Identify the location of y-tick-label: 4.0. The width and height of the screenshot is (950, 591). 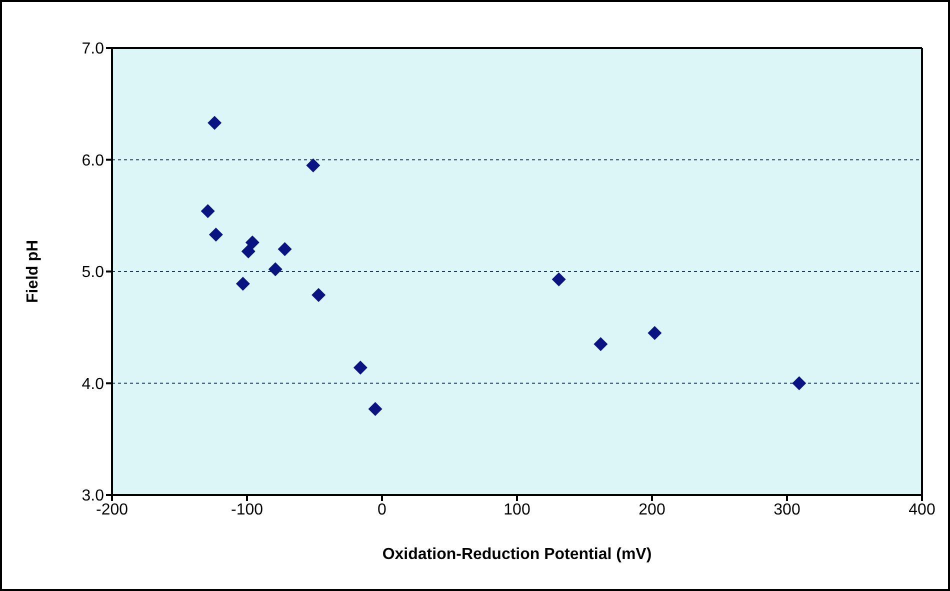
(93, 384).